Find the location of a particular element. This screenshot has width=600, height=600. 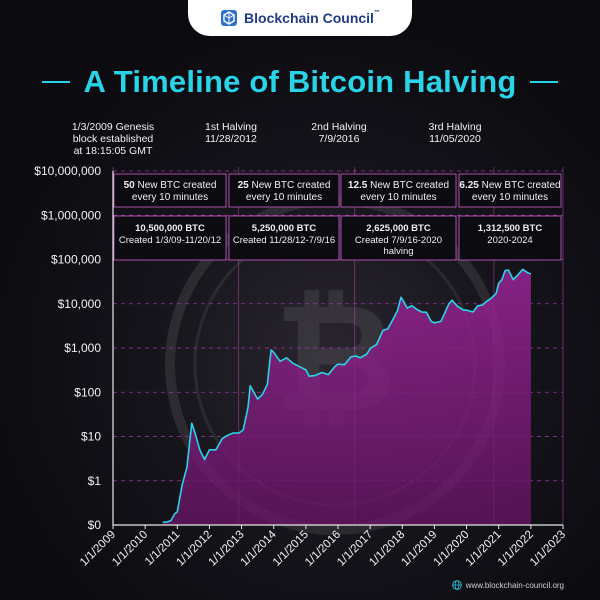

event-date: at 18:15:05 GMT is located at coordinates (113, 151).